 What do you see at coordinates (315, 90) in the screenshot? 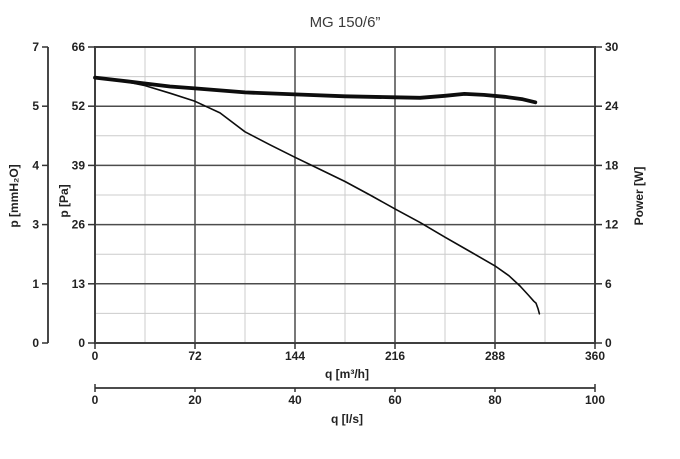
I see `power-curve` at bounding box center [315, 90].